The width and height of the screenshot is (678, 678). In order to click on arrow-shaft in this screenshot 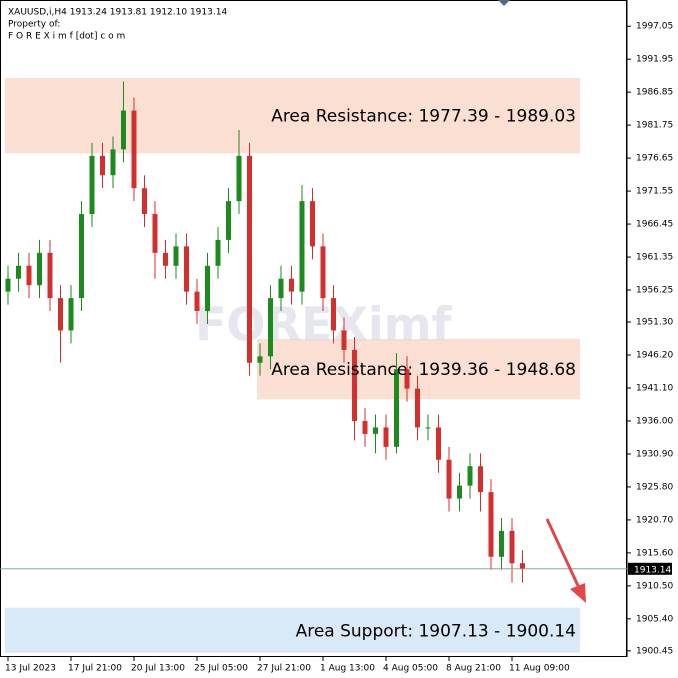, I will do `click(563, 554)`.